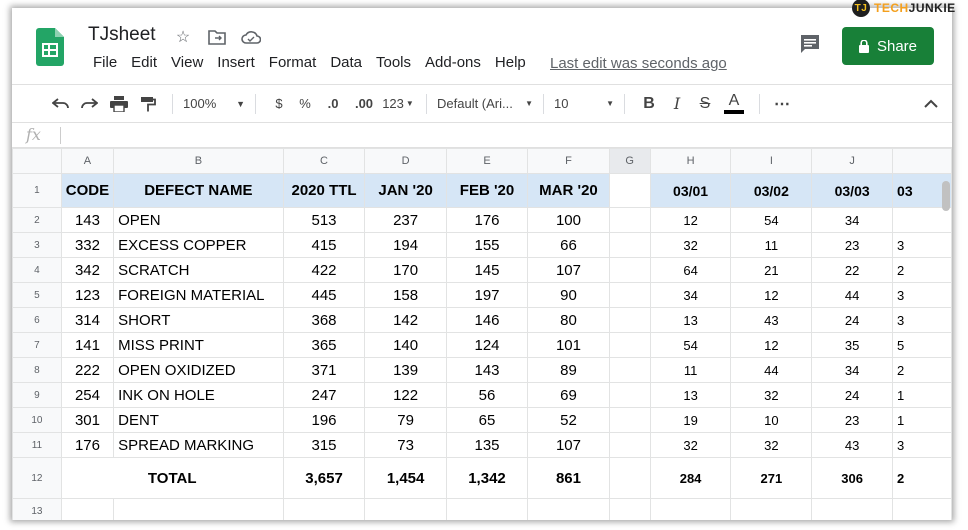  I want to click on more-options-icon: ⋯, so click(782, 104).